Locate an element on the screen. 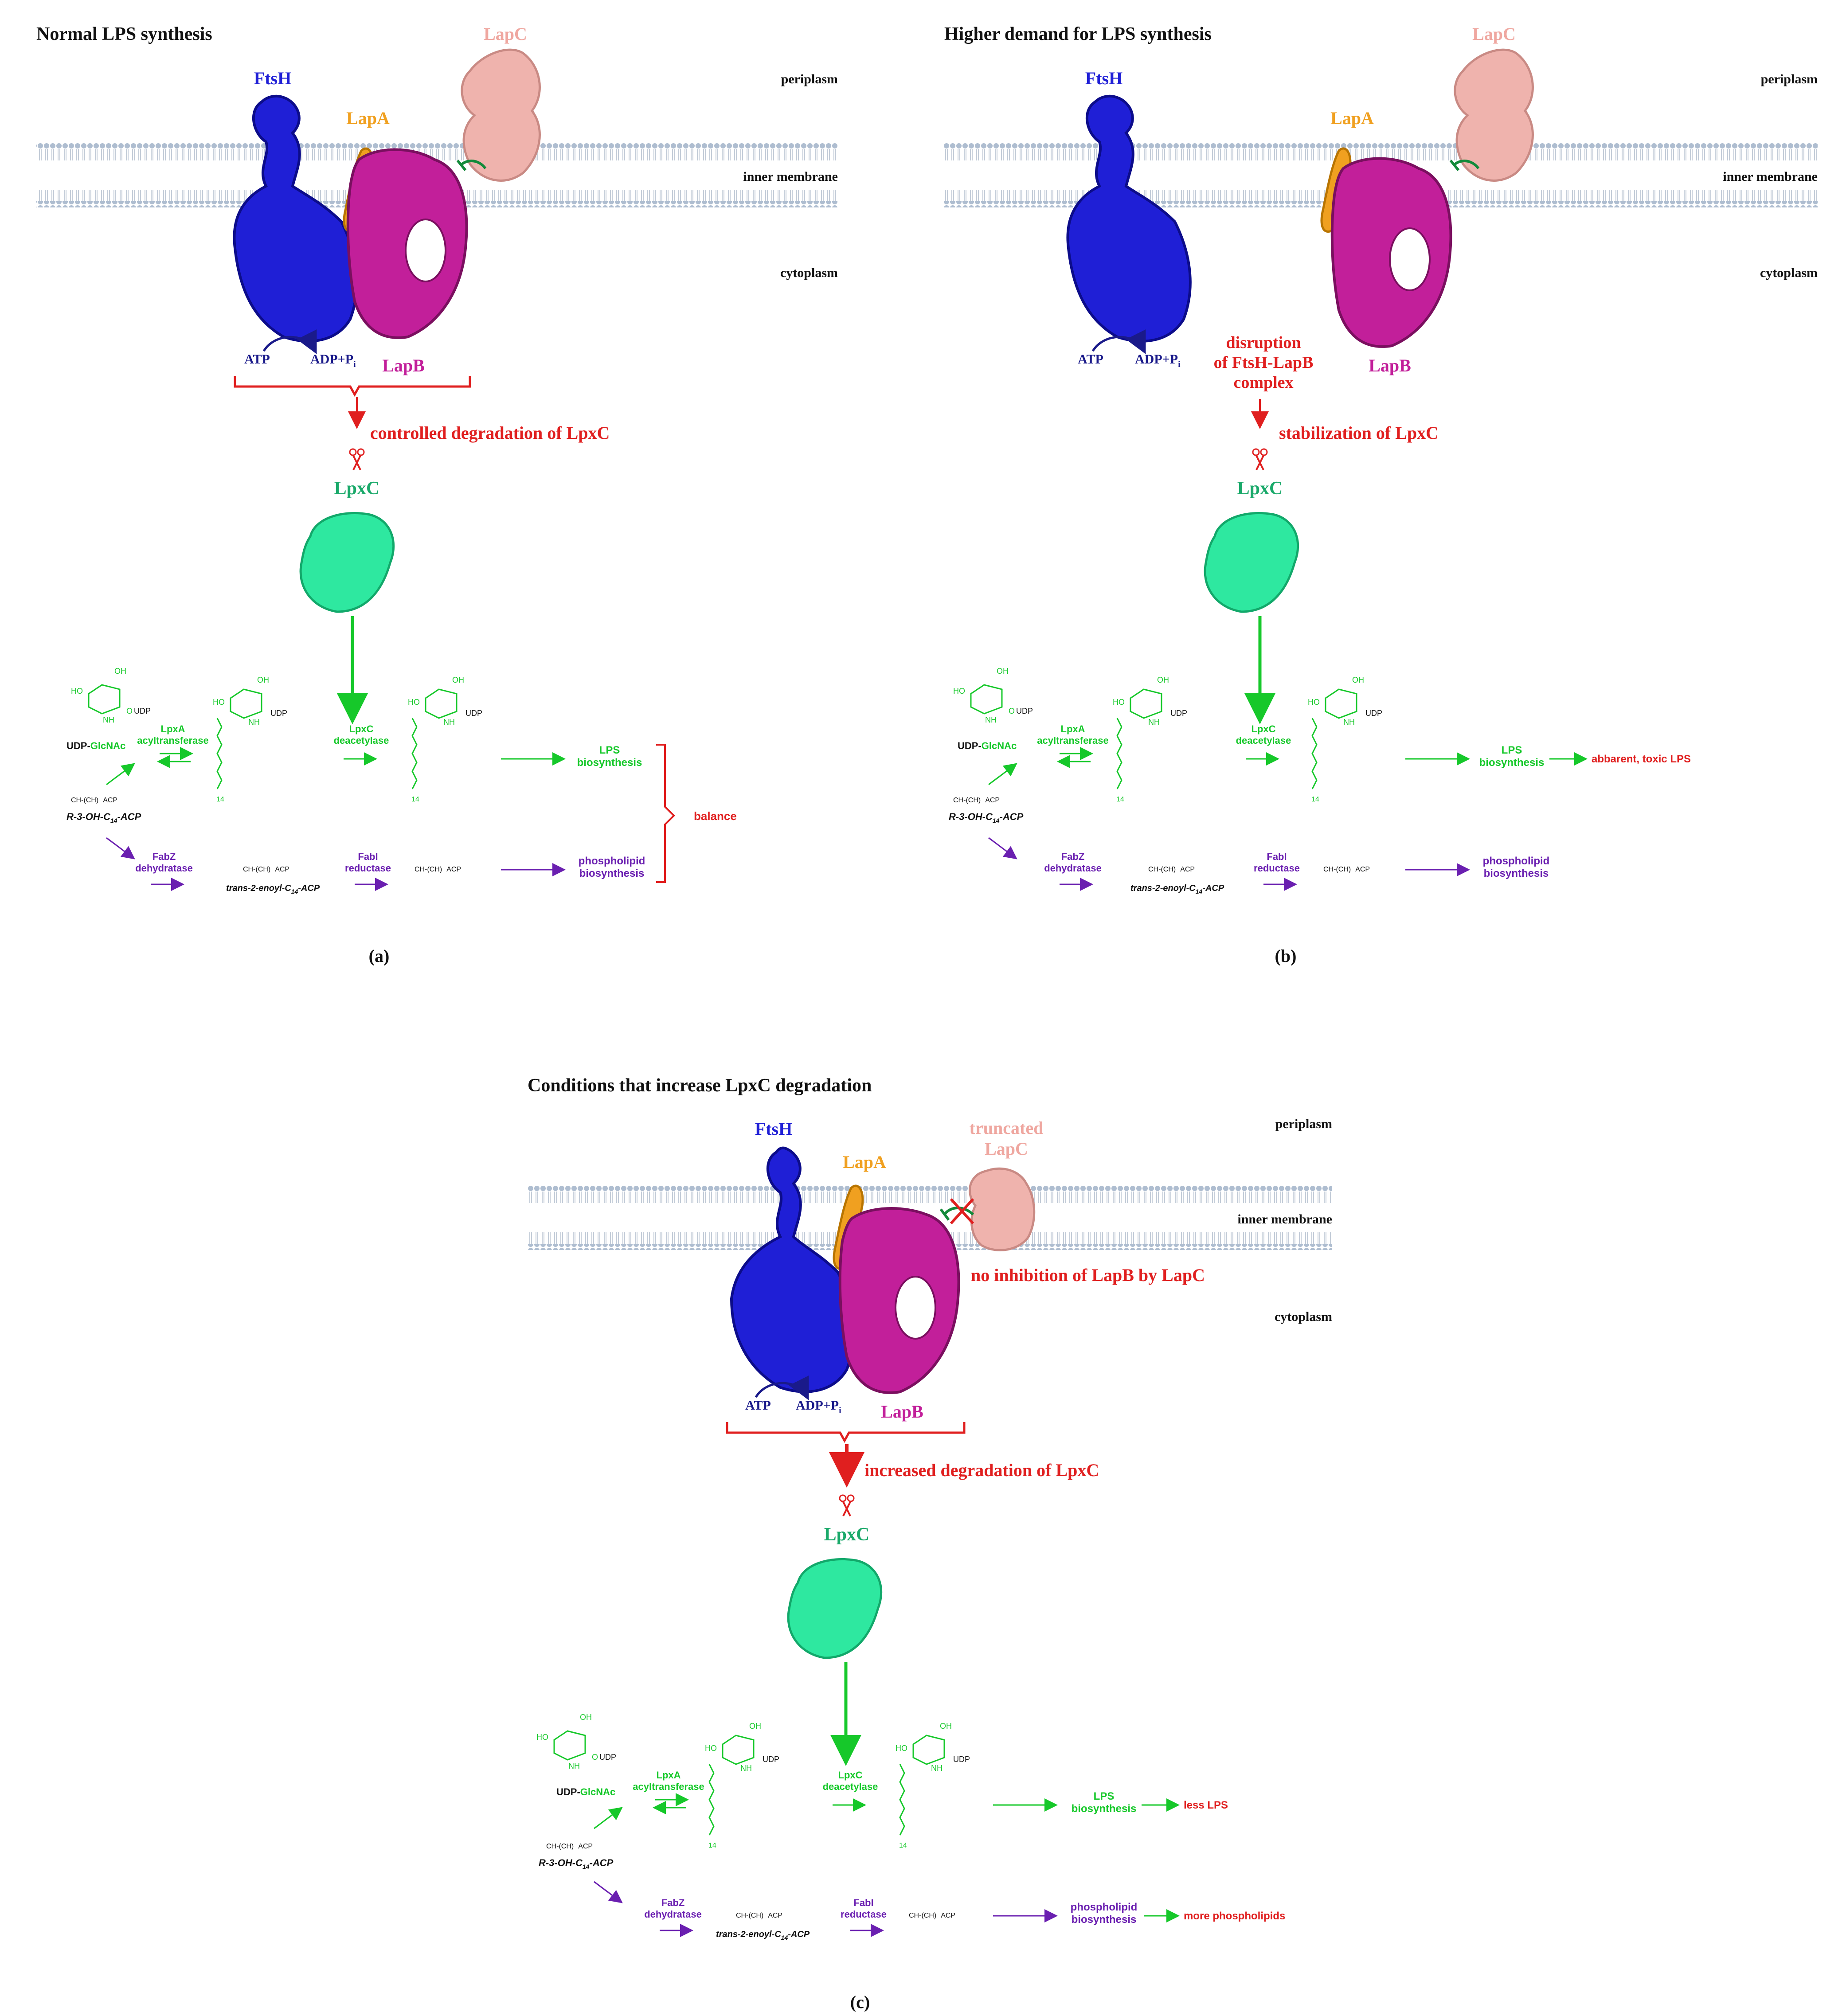 This screenshot has width=1846, height=2016. atp-arrow is located at coordinates (1118, 341).